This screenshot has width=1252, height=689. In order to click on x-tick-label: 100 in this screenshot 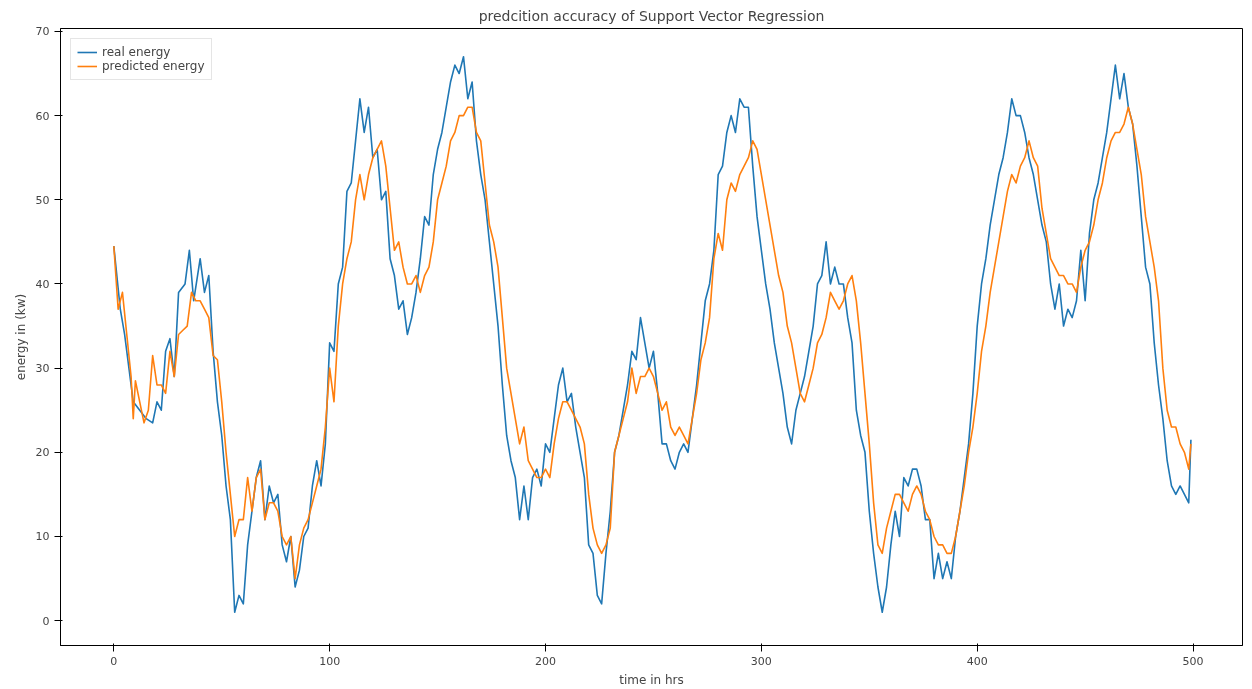, I will do `click(330, 661)`.